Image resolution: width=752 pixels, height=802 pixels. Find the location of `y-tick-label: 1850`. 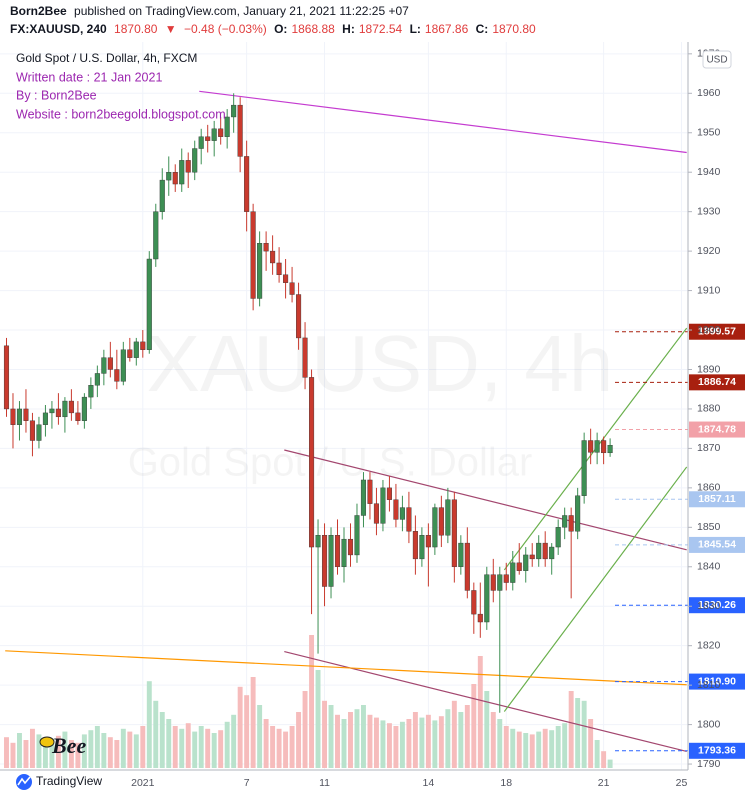

y-tick-label: 1850 is located at coordinates (709, 527).